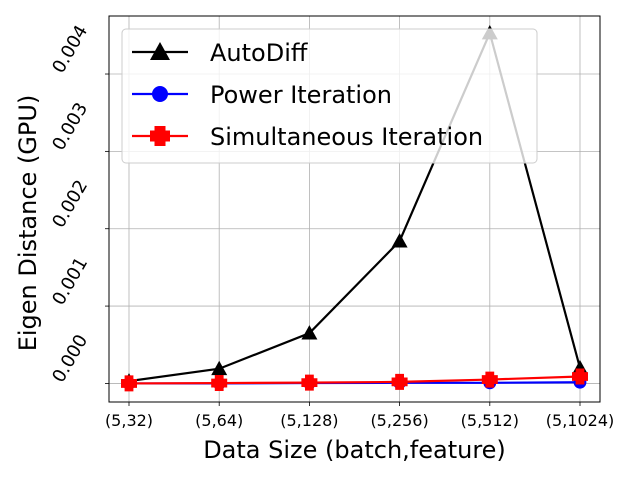 Image resolution: width=640 pixels, height=480 pixels. I want to click on legend-label: Simultaneous Iteration, so click(346, 137).